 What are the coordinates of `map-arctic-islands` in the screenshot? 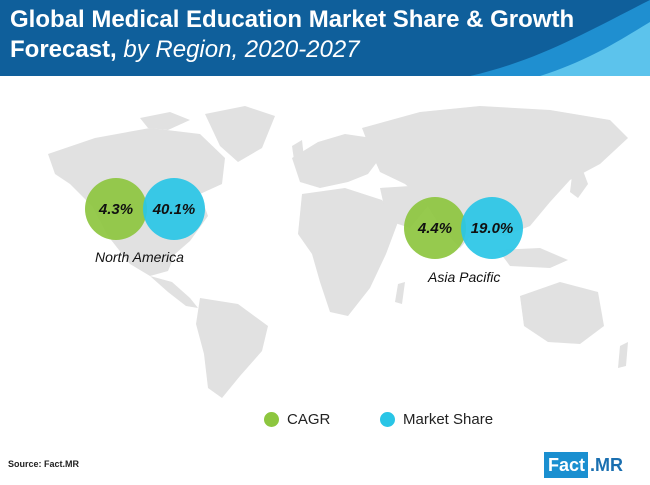 It's located at (165, 121).